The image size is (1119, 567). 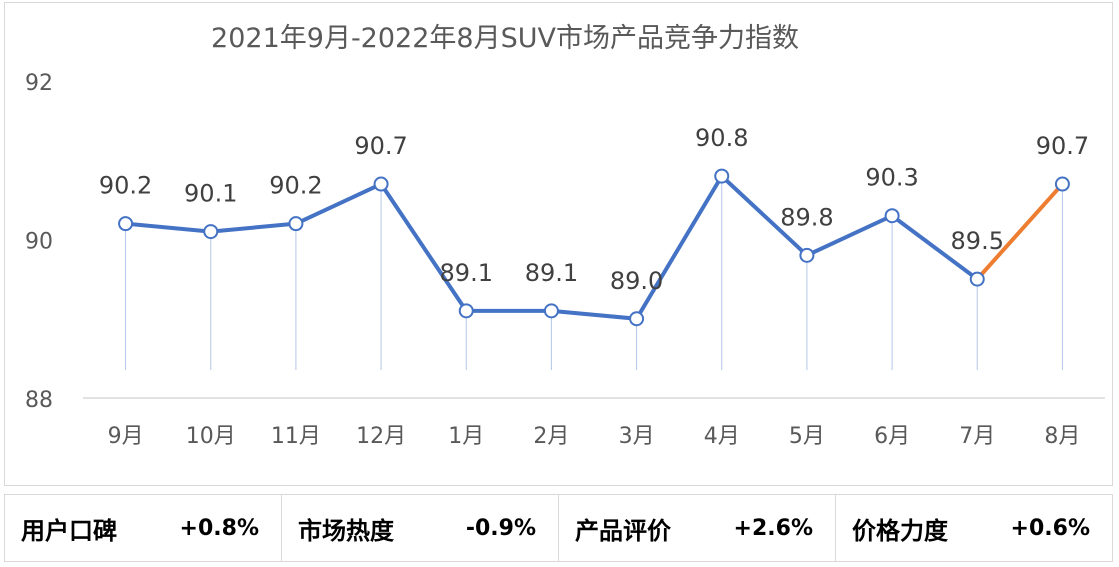 I want to click on stat-label: 市场热度, so click(x=346, y=530).